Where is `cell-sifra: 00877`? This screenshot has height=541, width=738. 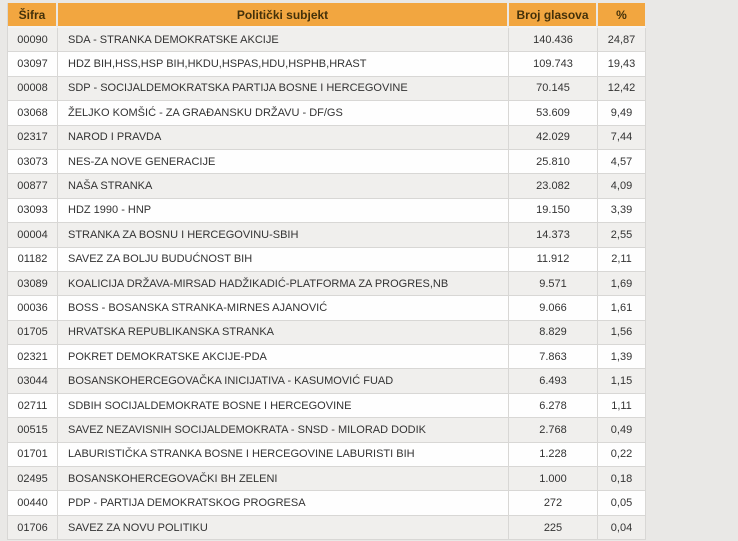 cell-sifra: 00877 is located at coordinates (33, 186).